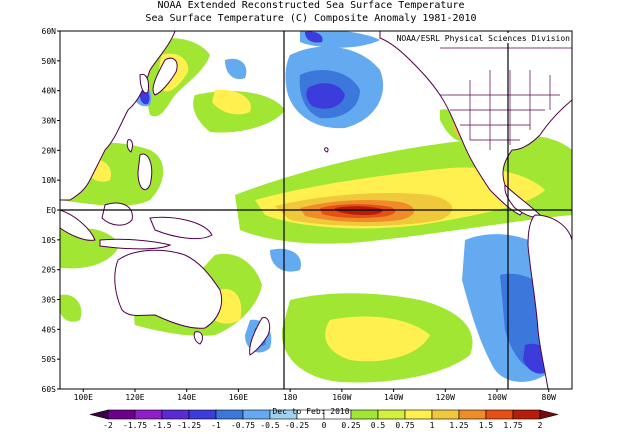 Image resolution: width=622 pixels, height=434 pixels. Describe the element at coordinates (512, 425) in the screenshot. I see `colorbar-tick-label: 1.75` at that location.